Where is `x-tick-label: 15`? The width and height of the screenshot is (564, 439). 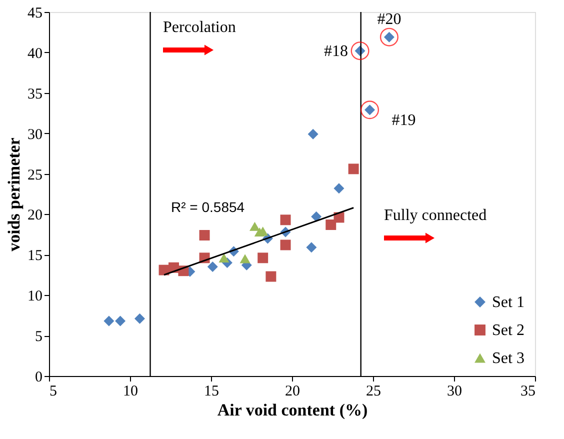 x-tick-label: 15 is located at coordinates (211, 392).